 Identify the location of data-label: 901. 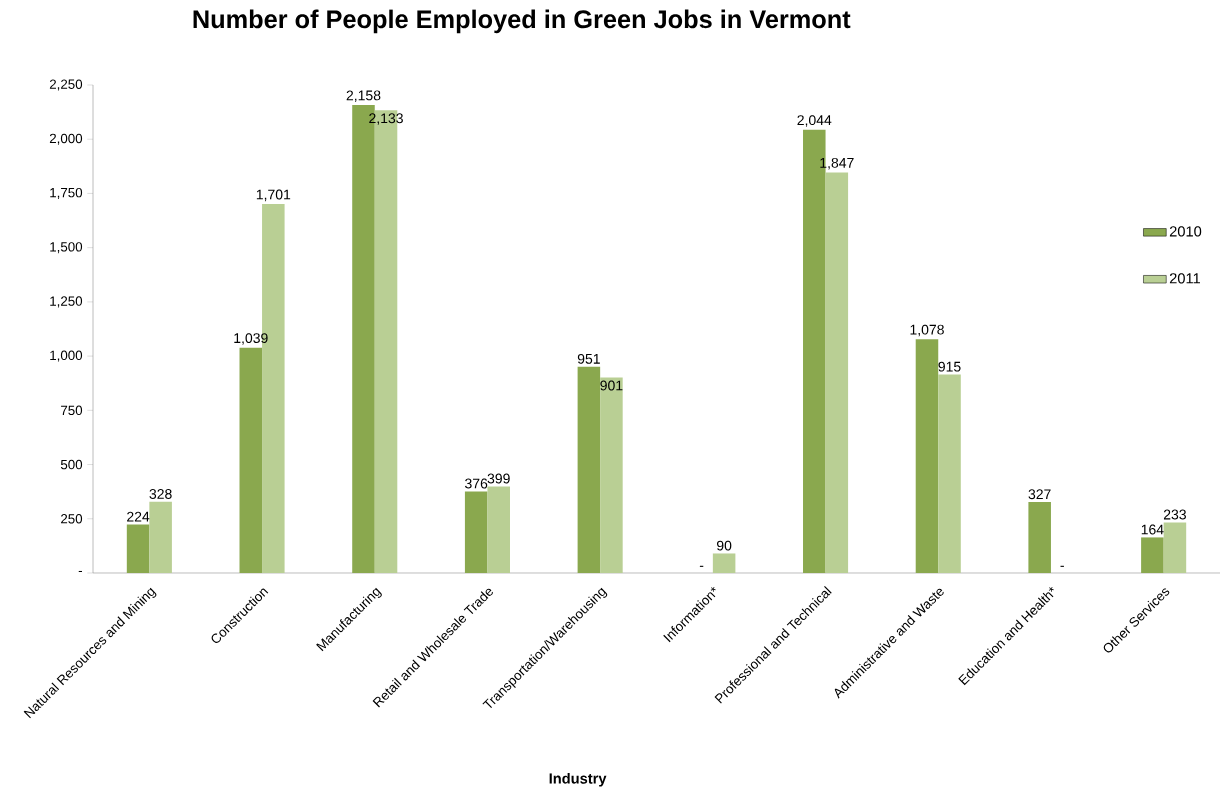
(611, 385).